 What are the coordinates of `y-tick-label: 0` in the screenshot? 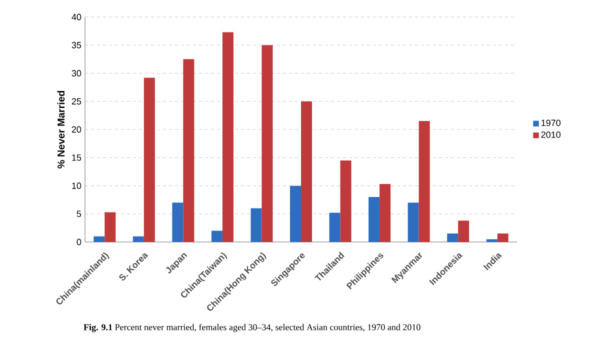 It's located at (79, 242).